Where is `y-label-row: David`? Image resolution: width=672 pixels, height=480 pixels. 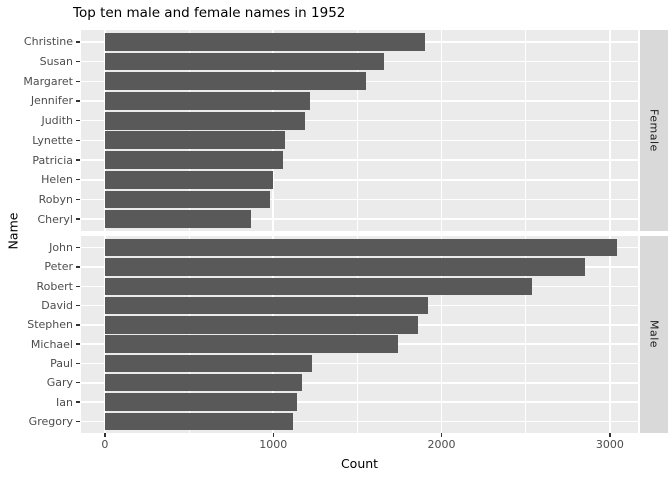 y-label-row: David is located at coordinates (40, 305).